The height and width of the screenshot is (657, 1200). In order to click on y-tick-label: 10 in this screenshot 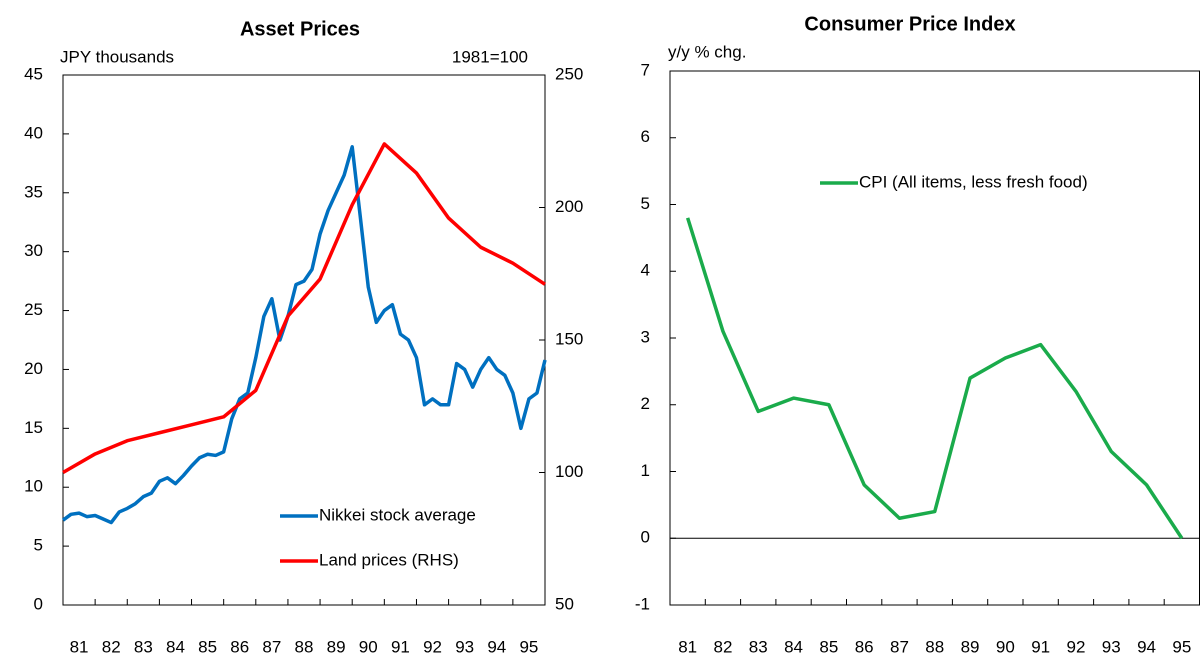, I will do `click(33, 486)`.